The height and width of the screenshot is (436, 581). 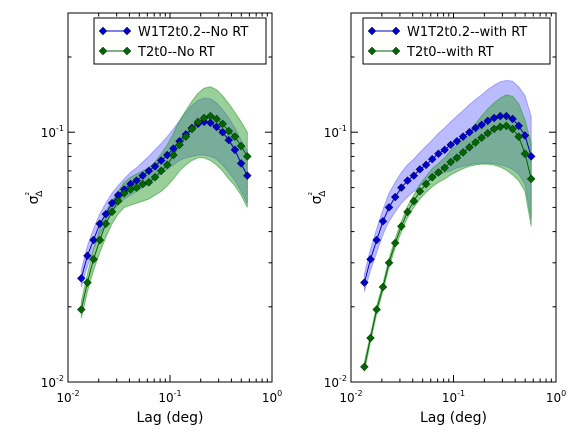 What do you see at coordinates (335, 382) in the screenshot?
I see `y-tick-label: 10⁻²` at bounding box center [335, 382].